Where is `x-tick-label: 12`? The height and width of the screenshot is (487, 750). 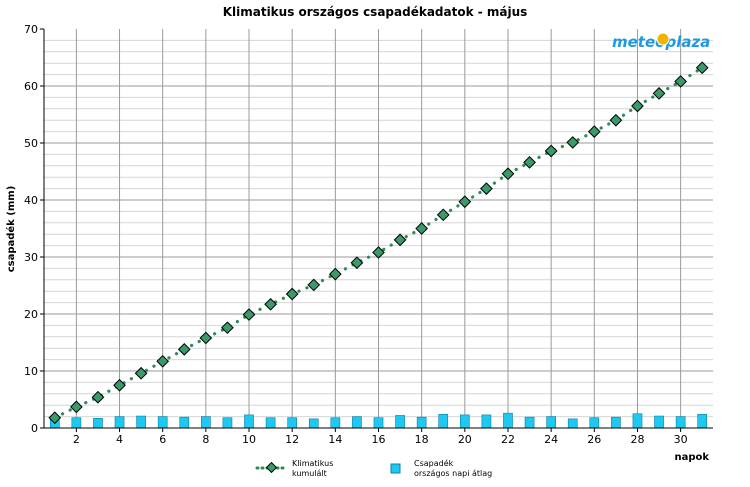 x-tick-label: 12 is located at coordinates (292, 439).